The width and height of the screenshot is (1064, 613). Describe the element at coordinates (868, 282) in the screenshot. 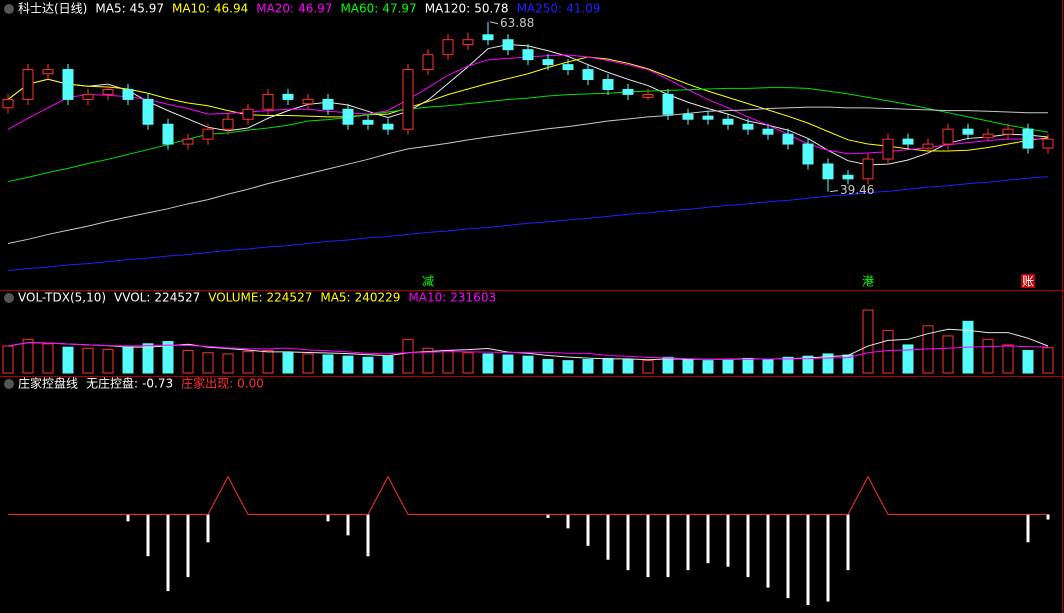

I see `event-marker: 港` at that location.